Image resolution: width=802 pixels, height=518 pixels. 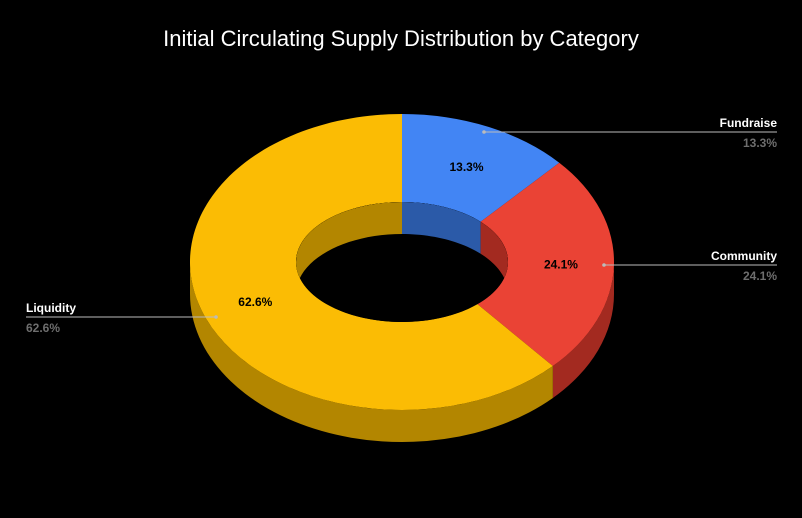 I want to click on donut-hole, so click(x=402, y=262).